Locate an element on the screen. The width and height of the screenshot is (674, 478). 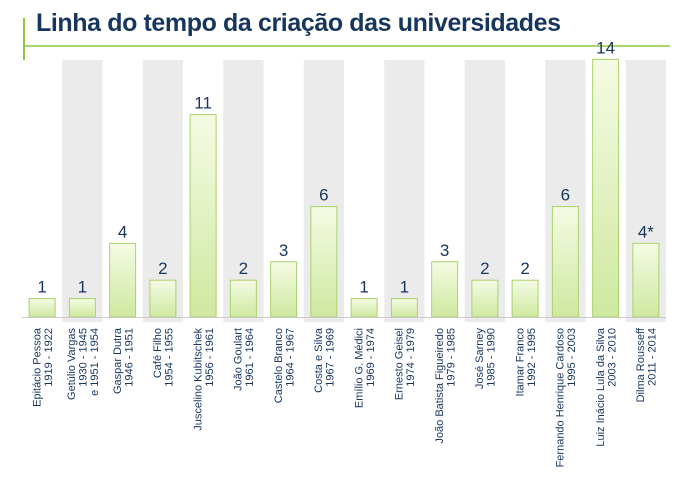
category-label: João Goulart is located at coordinates (239, 359).